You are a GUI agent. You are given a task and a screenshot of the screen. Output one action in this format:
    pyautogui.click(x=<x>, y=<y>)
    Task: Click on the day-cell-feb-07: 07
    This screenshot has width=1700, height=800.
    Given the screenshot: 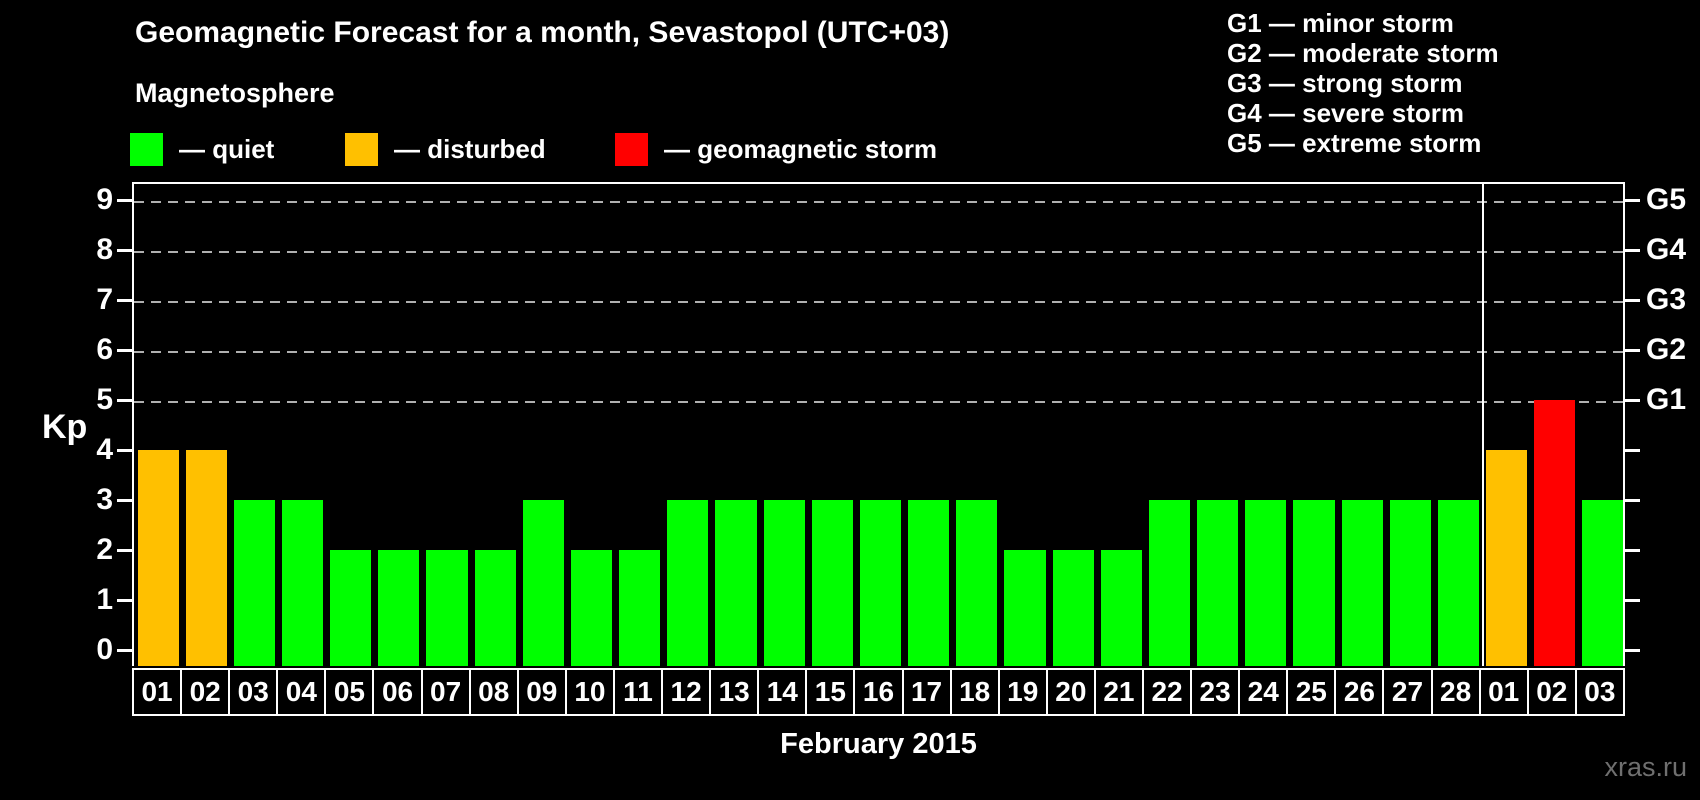 What is the action you would take?
    pyautogui.click(x=444, y=692)
    